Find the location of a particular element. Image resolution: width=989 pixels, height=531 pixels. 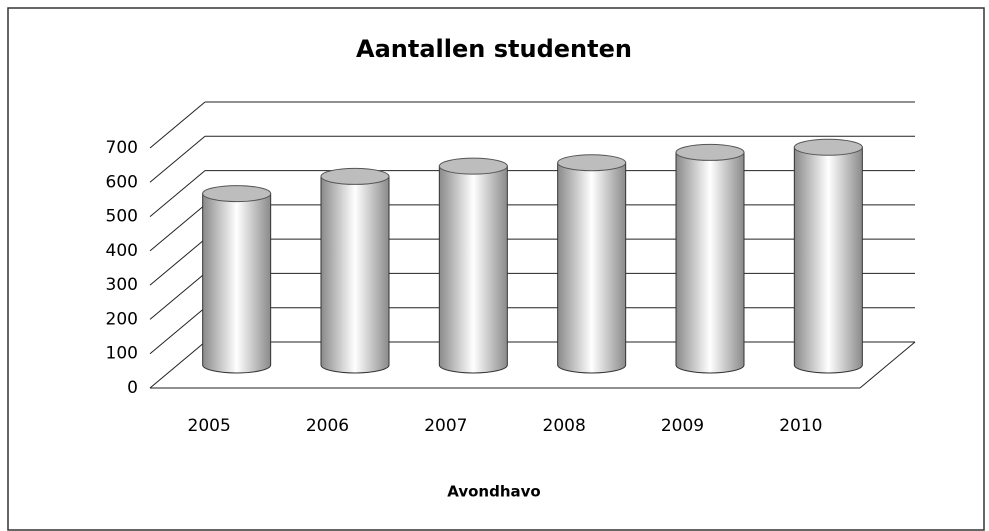

y-tick-label: 600 is located at coordinates (122, 182).